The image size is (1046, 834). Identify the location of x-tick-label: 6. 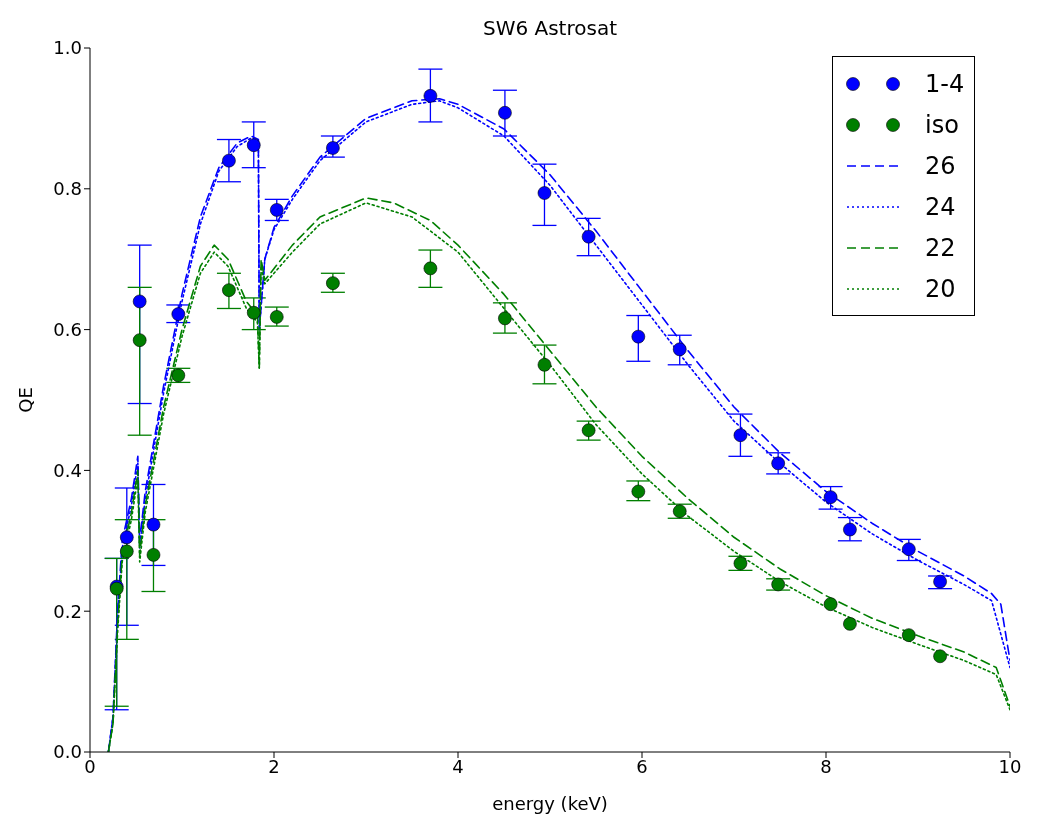
(642, 766).